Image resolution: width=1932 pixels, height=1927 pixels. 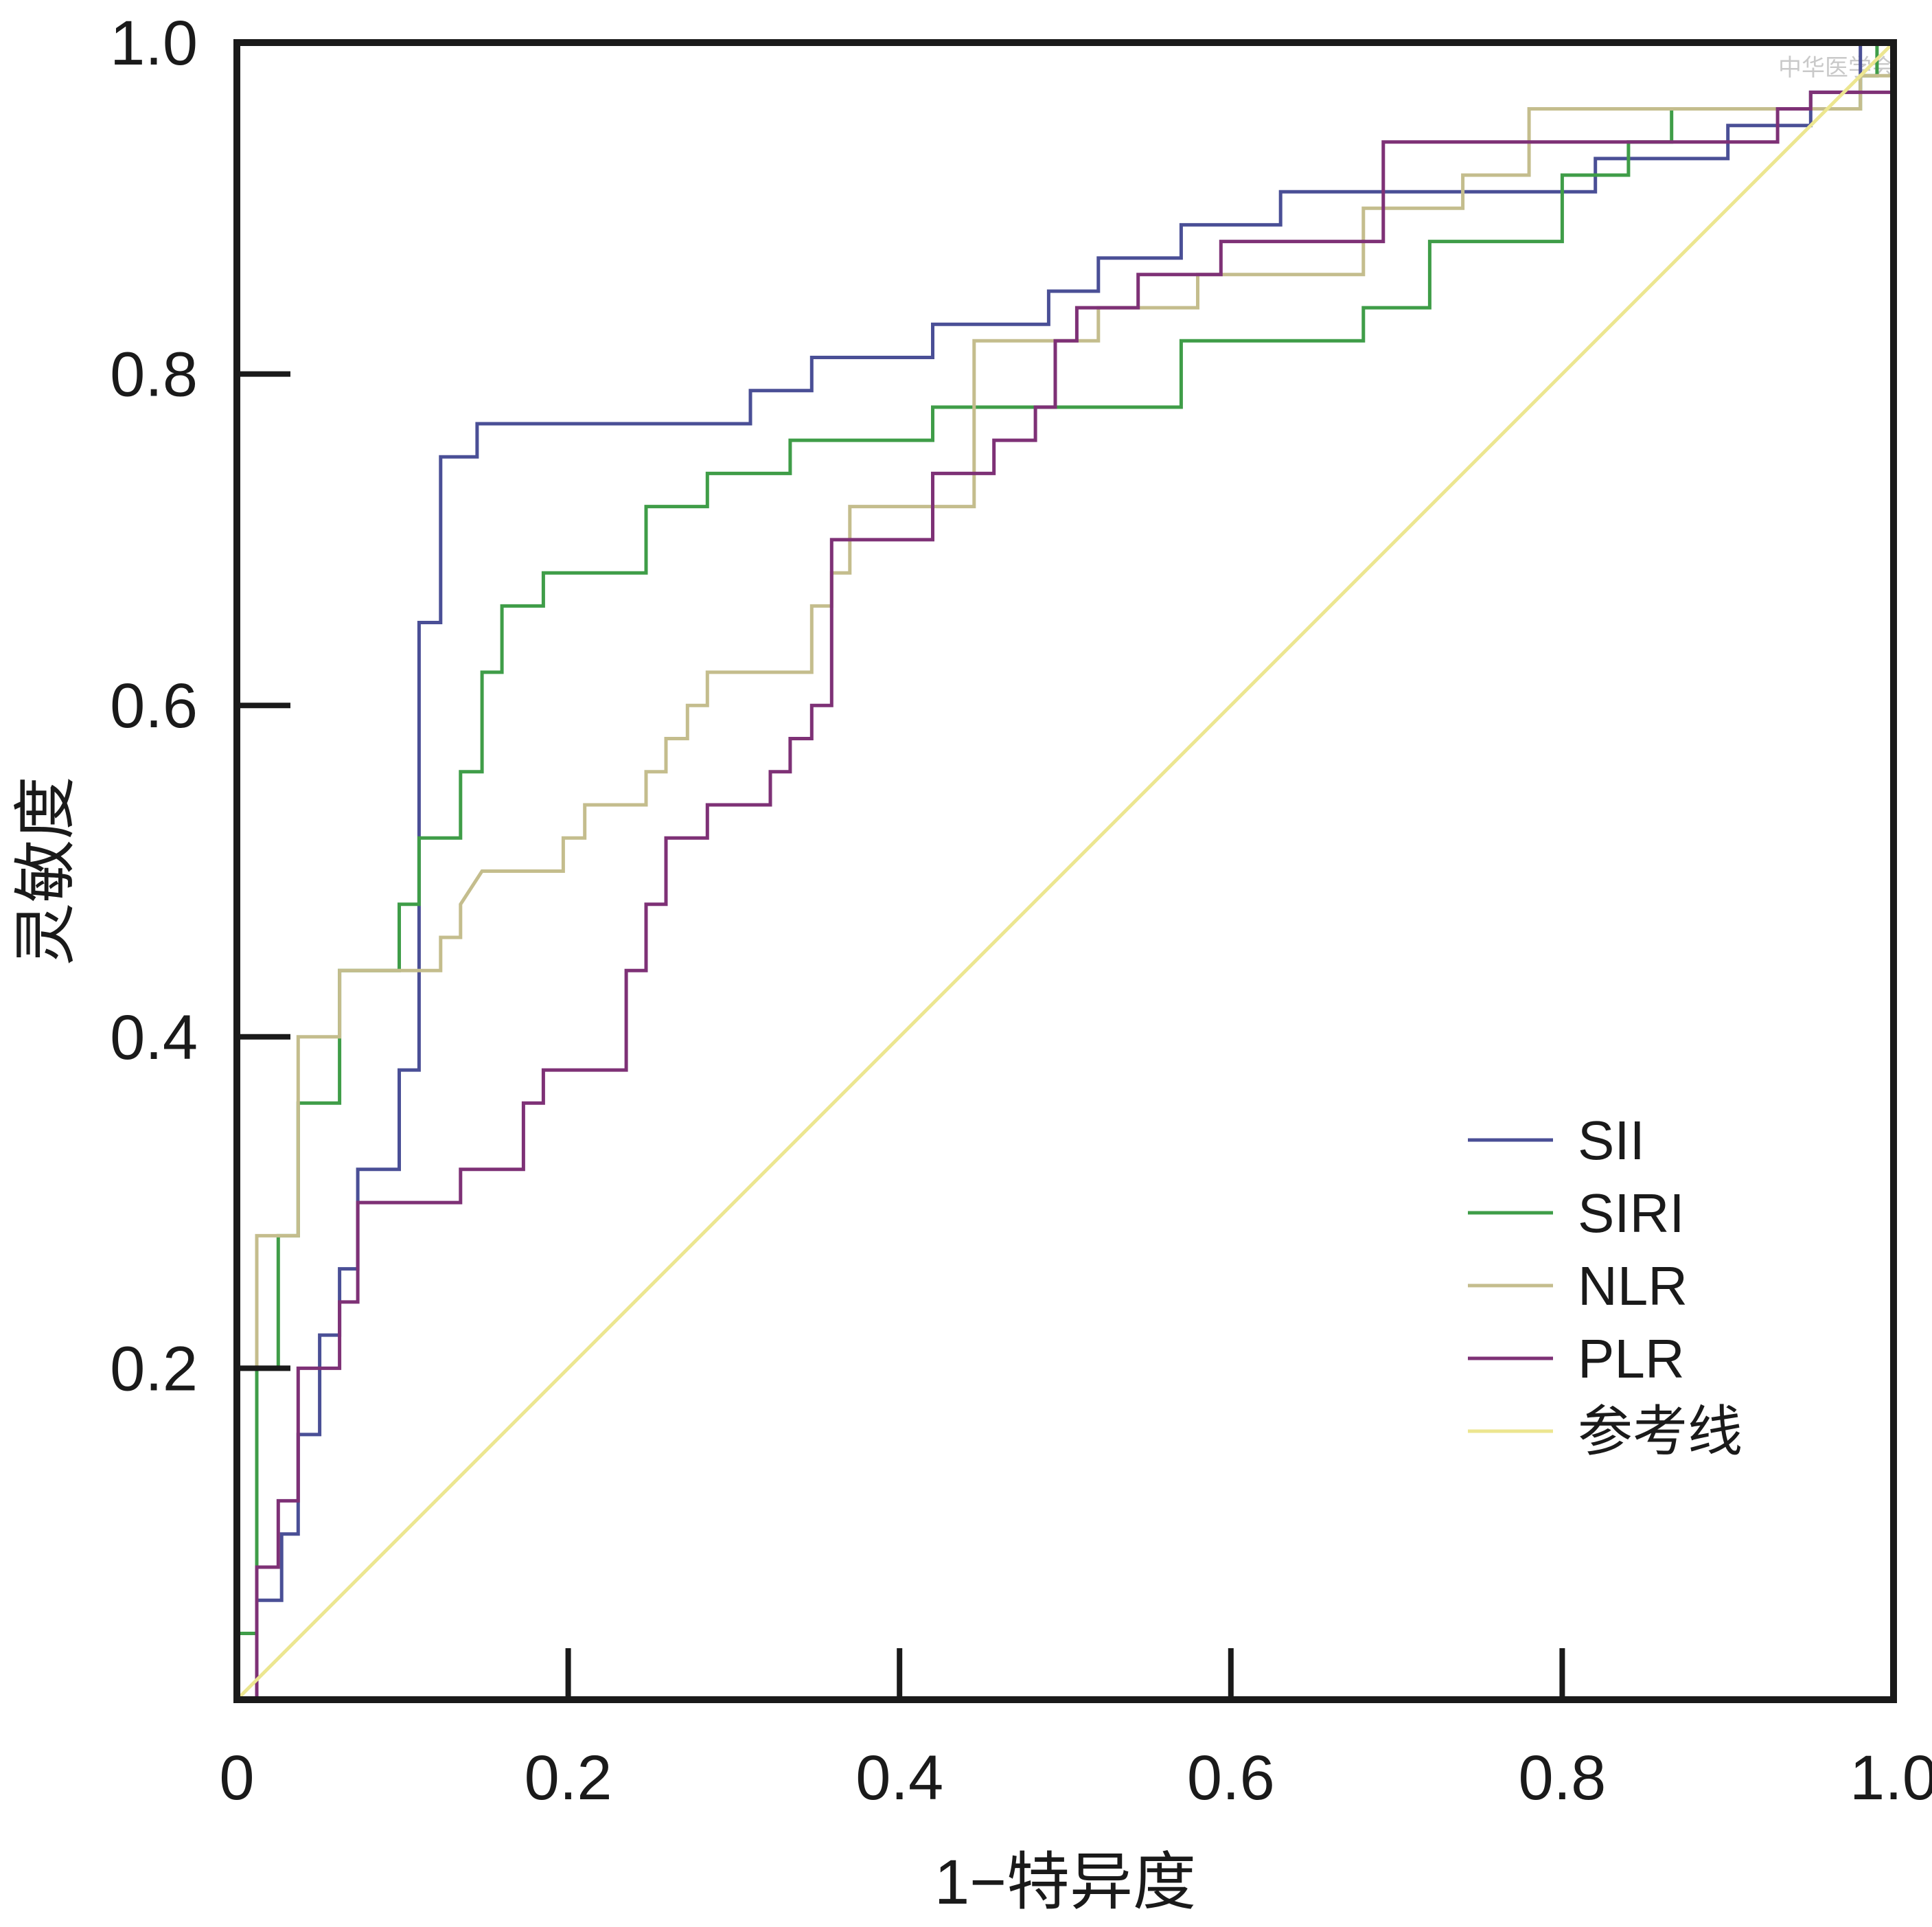 I want to click on legend: SII SIRI NLR PLR 参考线, so click(x=1605, y=1286).